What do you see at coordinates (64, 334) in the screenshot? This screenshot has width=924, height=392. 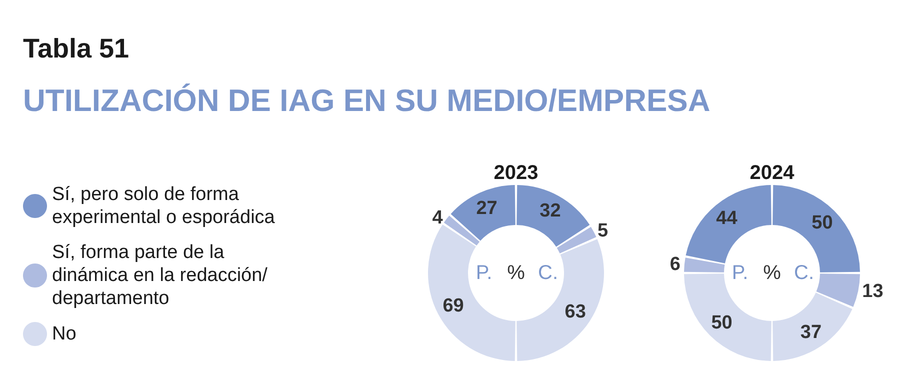 I see `legend-label: No` at bounding box center [64, 334].